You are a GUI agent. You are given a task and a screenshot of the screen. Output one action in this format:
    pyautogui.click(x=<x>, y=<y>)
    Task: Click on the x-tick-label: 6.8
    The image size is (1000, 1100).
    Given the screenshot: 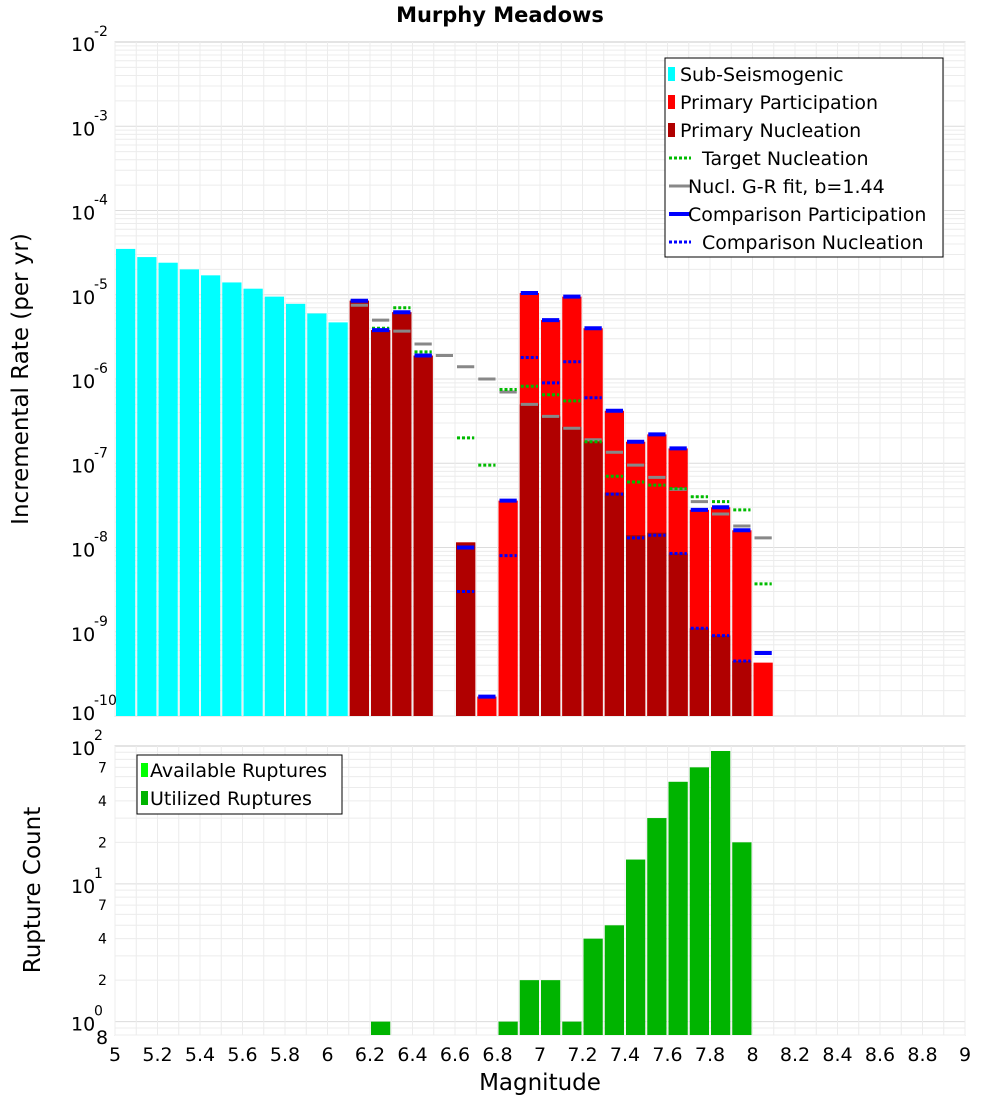 What is the action you would take?
    pyautogui.click(x=497, y=1055)
    